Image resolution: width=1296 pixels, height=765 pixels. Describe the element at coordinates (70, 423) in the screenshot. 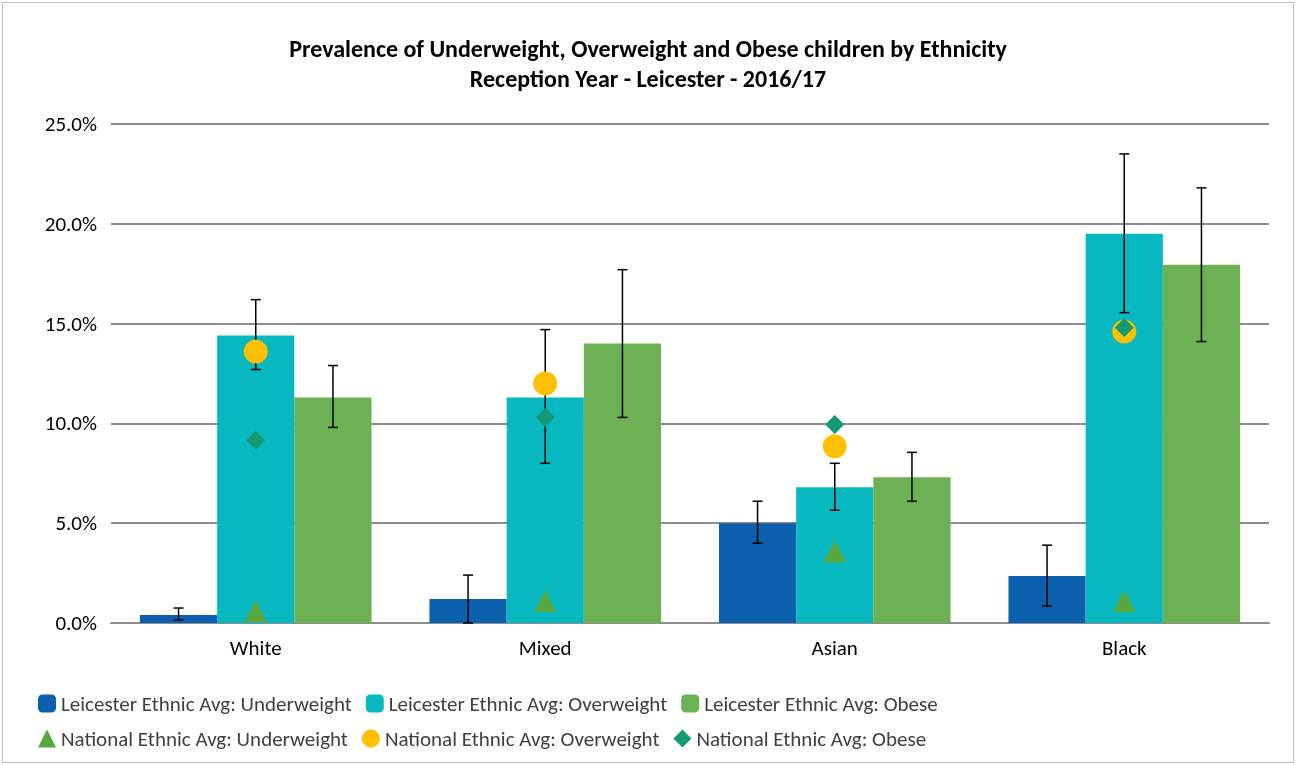

I see `y-tick-label: 10.0%` at that location.